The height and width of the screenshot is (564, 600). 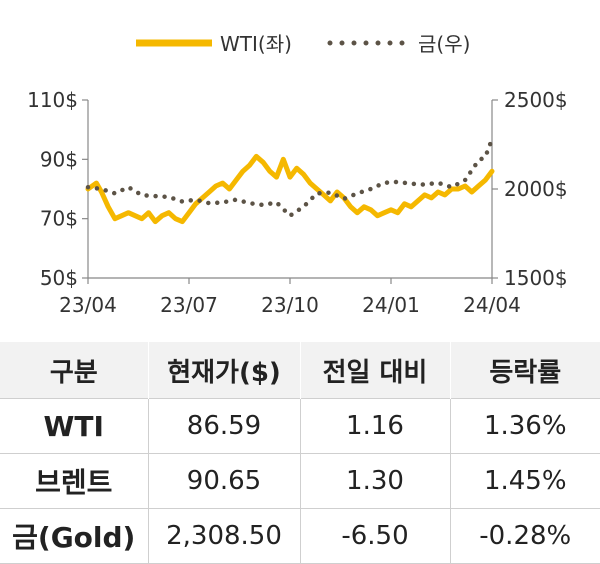 I want to click on chart-legend: WTI(좌) 금(우), so click(x=303, y=44).